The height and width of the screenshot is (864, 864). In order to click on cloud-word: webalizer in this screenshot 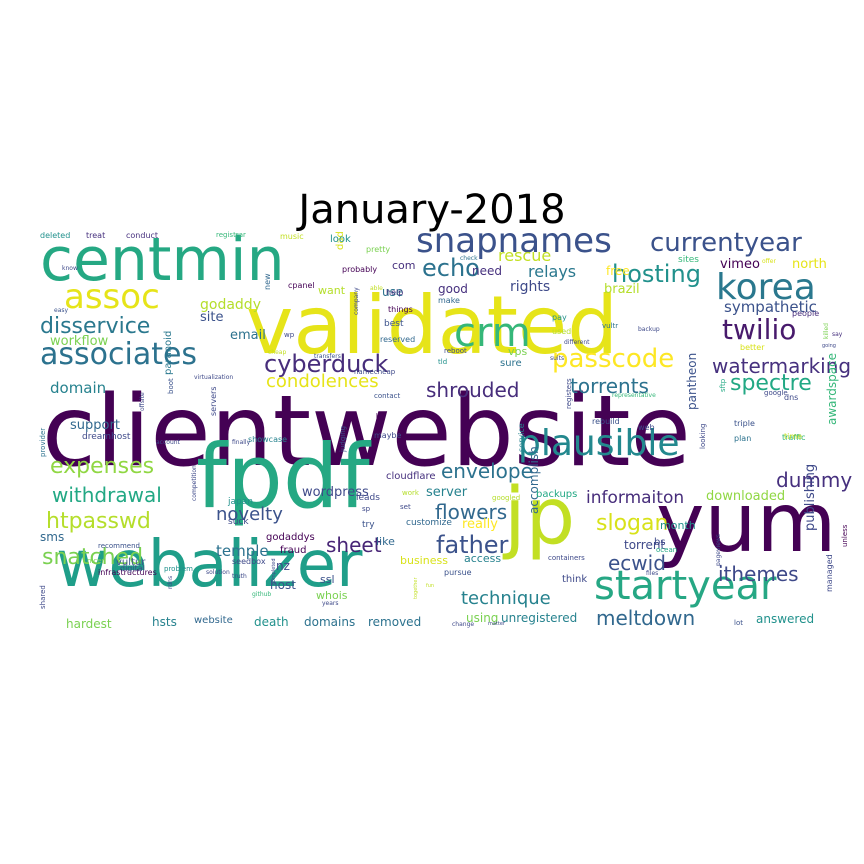, I will do `click(209, 565)`.